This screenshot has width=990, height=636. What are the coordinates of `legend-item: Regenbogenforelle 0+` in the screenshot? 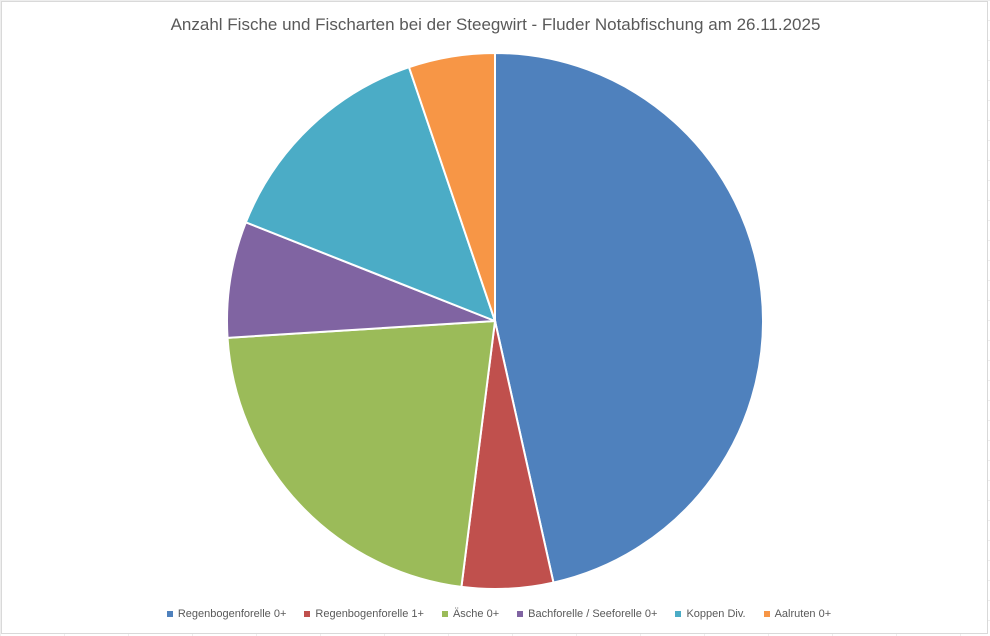 It's located at (226, 614).